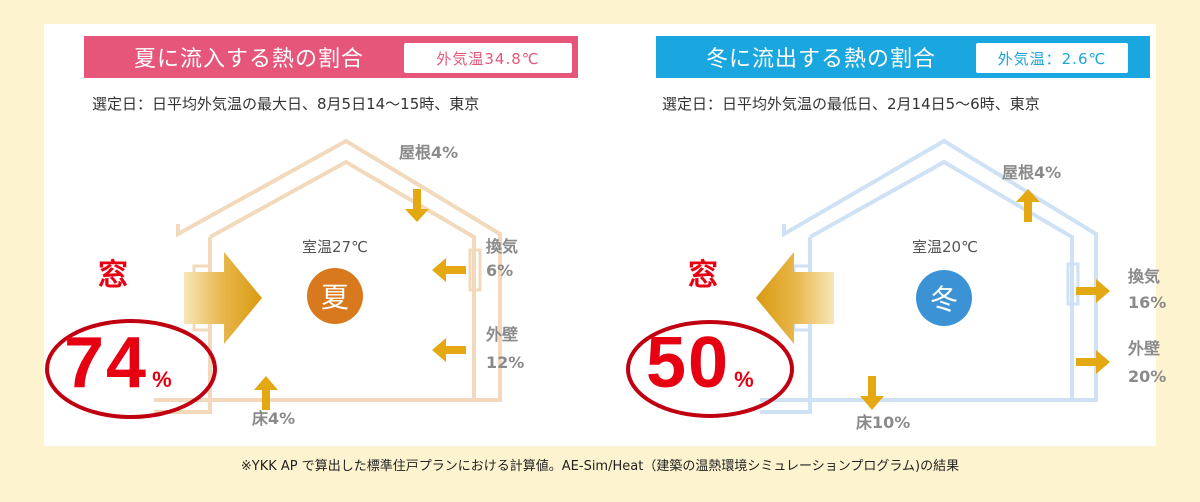 The width and height of the screenshot is (1200, 502). Describe the element at coordinates (475, 270) in the screenshot. I see `summer-vent-box` at that location.